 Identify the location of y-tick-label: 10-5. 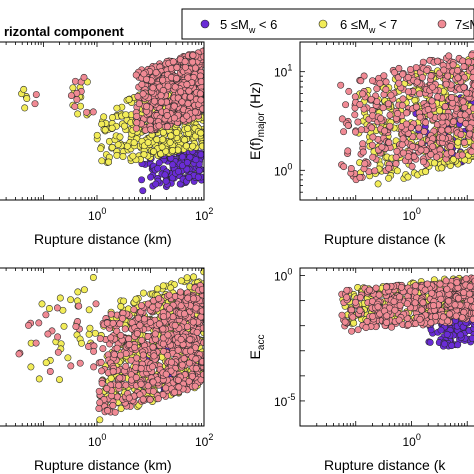
(284, 400).